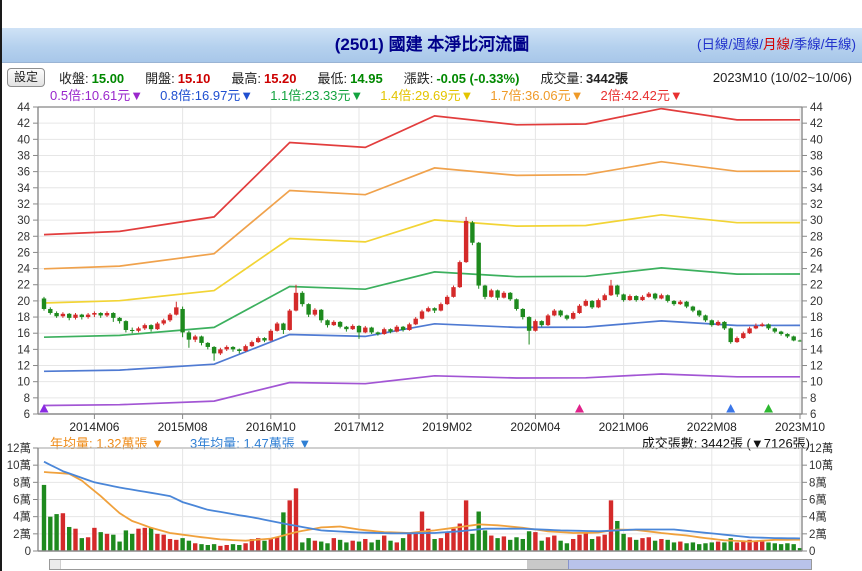 This screenshot has height=571, width=862. What do you see at coordinates (818, 500) in the screenshot?
I see `svg-text: 6萬` at bounding box center [818, 500].